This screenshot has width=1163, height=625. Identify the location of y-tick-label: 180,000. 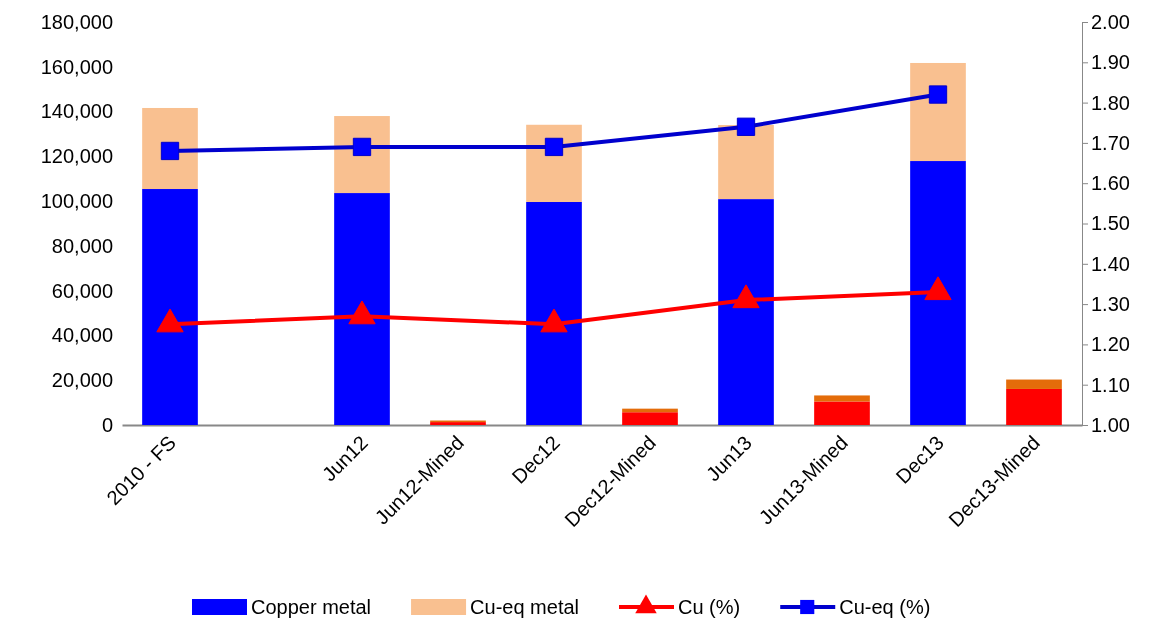
(76, 21).